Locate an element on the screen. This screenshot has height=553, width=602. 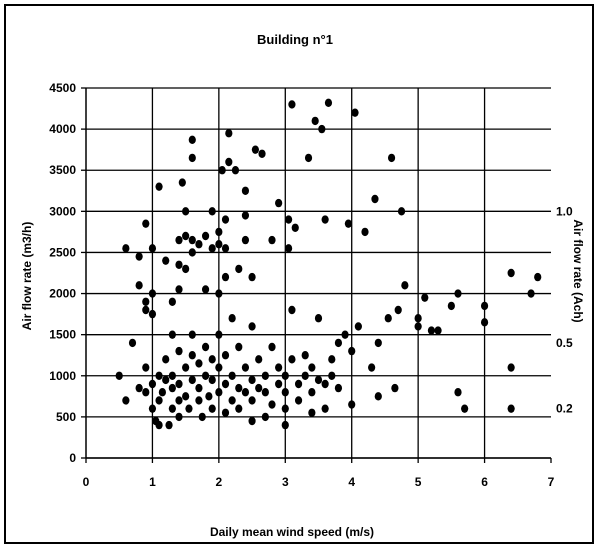
y-tick-label: 3000 is located at coordinates (62, 211).